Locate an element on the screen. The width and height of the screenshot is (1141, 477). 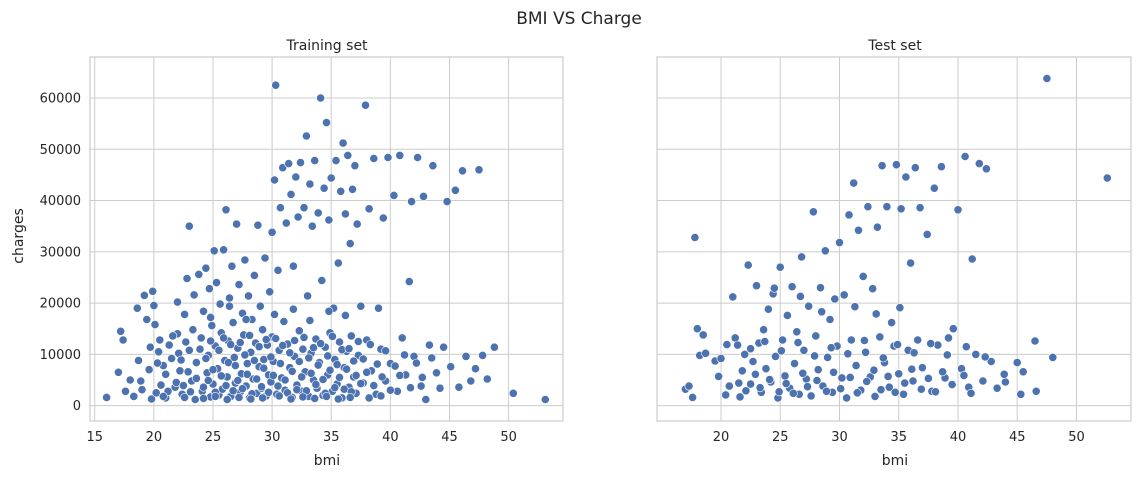
y-tick-label: 0 is located at coordinates (77, 406).